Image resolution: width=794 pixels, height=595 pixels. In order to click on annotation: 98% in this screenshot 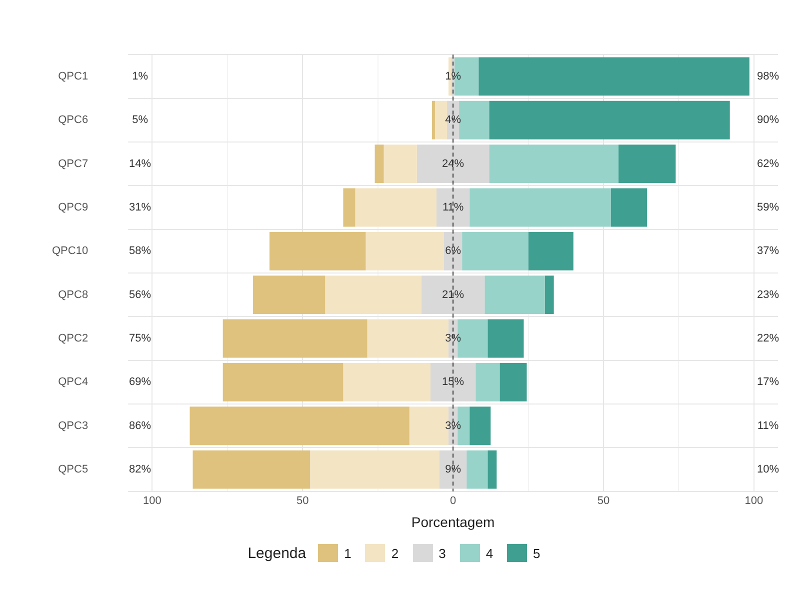, I will do `click(768, 76)`.